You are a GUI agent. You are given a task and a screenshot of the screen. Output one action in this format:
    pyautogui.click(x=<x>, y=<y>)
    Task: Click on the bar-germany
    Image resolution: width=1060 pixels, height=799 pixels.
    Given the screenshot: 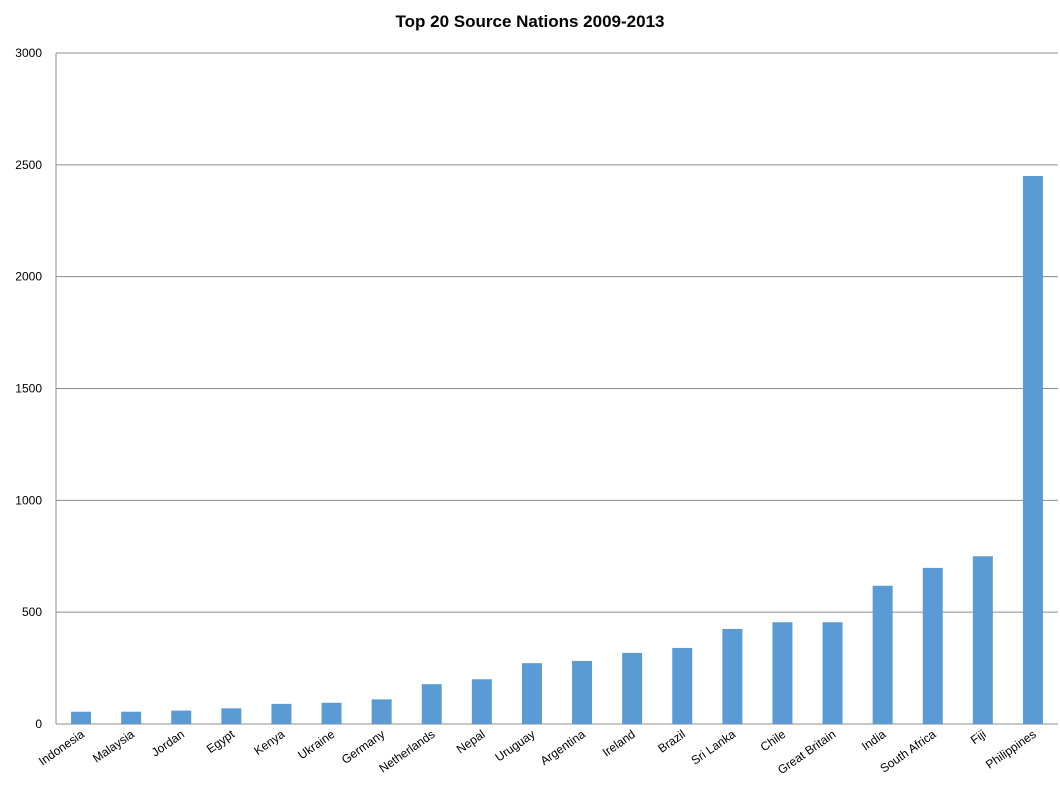 What is the action you would take?
    pyautogui.click(x=381, y=711)
    